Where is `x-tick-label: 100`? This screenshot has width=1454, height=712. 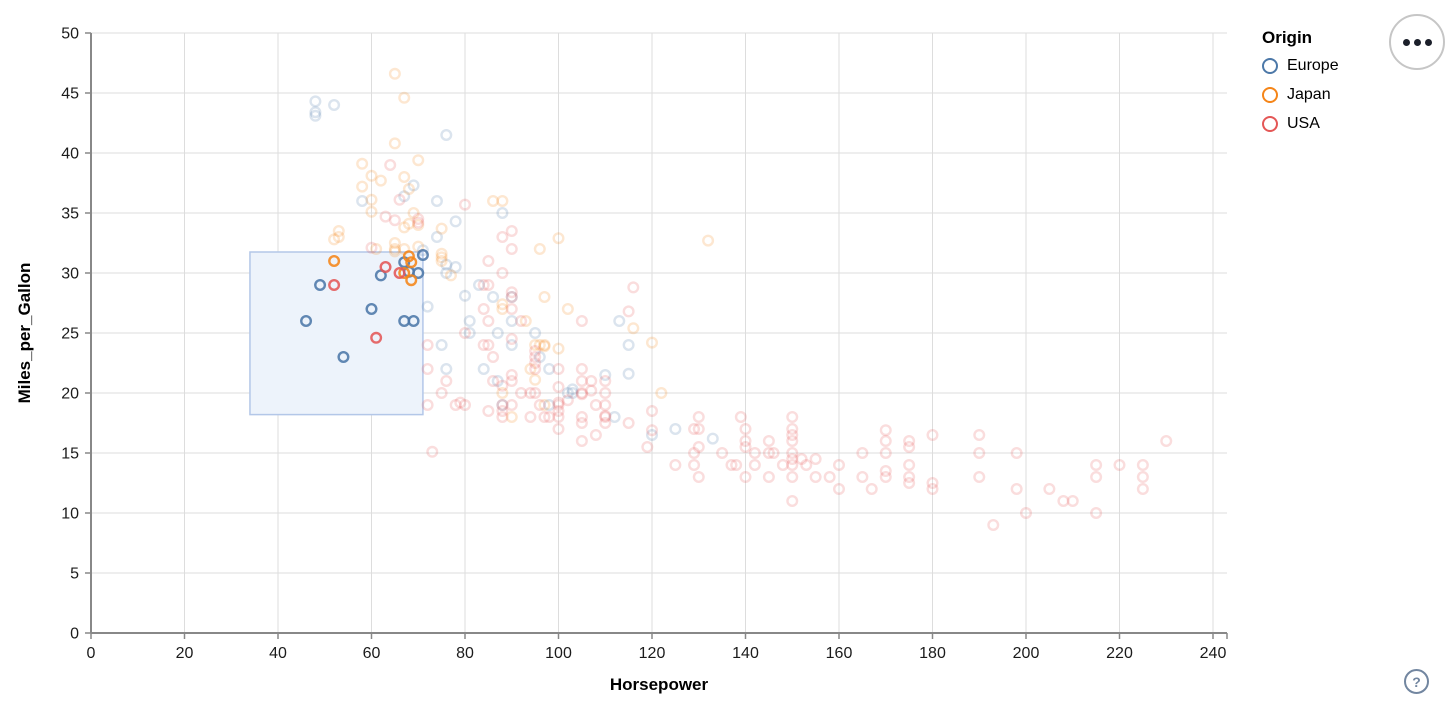
x-tick-label: 100 is located at coordinates (558, 653).